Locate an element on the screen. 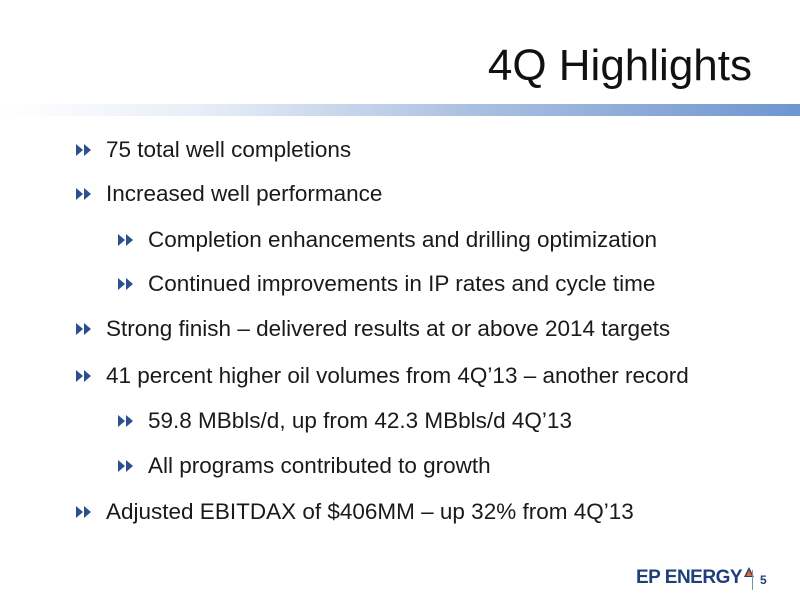  sub-bullet-item: 59.8 MBbls/d, up from 42.3 MBbls/d 4Q’13 is located at coordinates (344, 421).